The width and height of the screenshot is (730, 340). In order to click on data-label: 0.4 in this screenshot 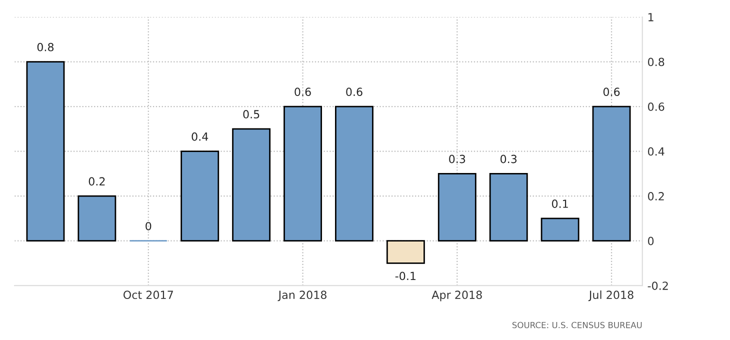, I will do `click(200, 136)`.